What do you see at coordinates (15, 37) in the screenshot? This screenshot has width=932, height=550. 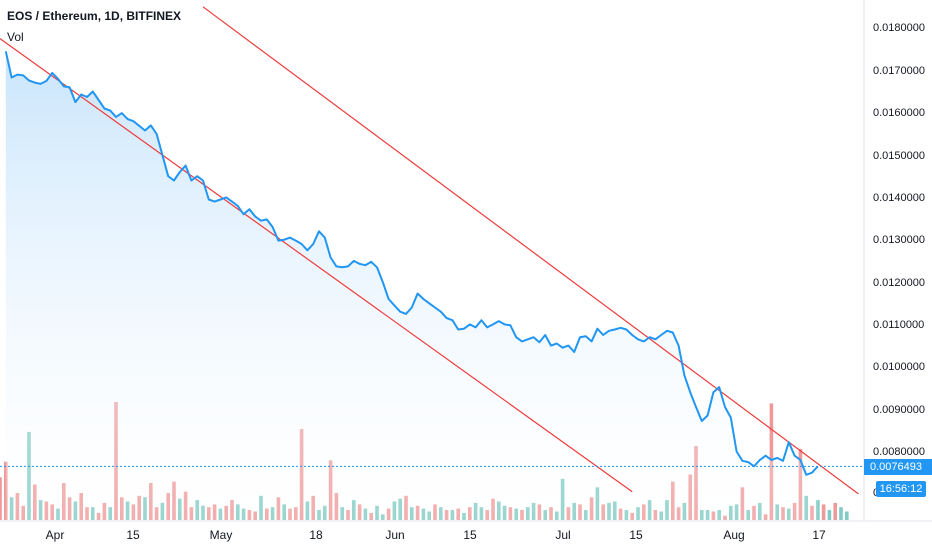 I see `volume-indicator-label: Vol` at bounding box center [15, 37].